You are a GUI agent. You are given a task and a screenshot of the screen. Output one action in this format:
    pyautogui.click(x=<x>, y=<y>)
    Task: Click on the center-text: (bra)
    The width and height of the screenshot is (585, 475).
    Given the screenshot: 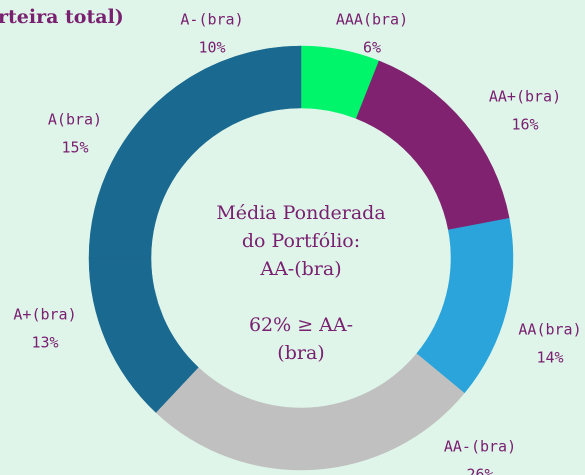 What is the action you would take?
    pyautogui.click(x=300, y=353)
    